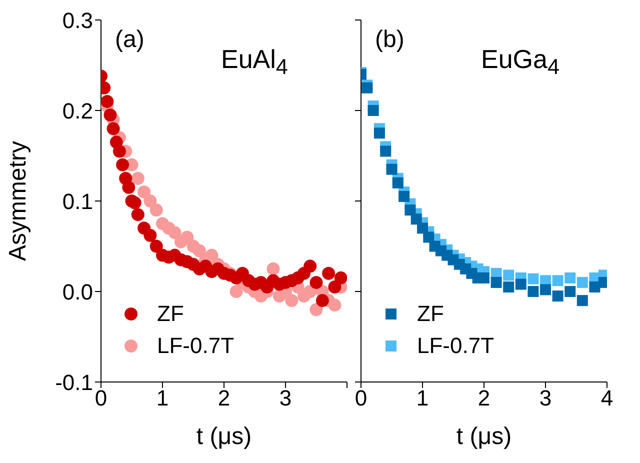 The image size is (640, 463). Describe the element at coordinates (18, 201) in the screenshot. I see `y-axis-title: Asymmetry` at that location.